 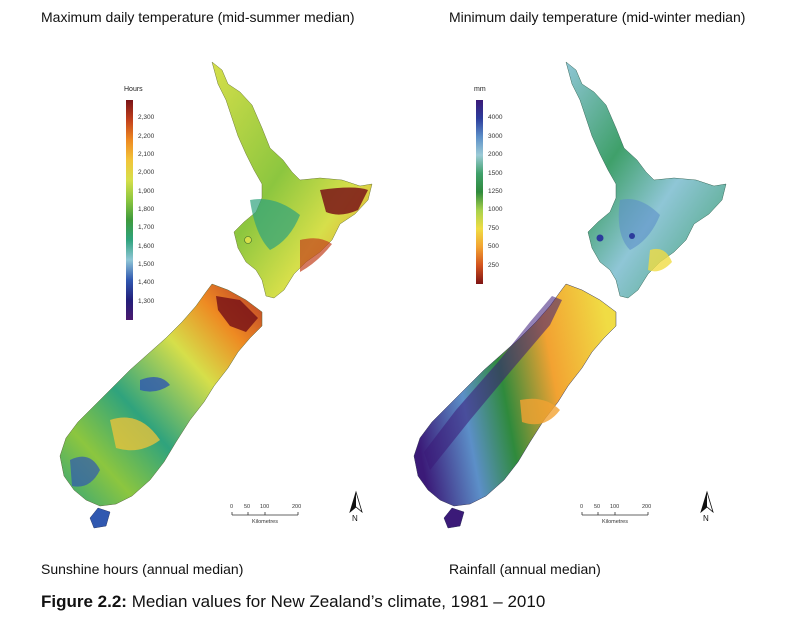 What do you see at coordinates (146, 228) in the screenshot?
I see `legend-tick-label: 1,700` at bounding box center [146, 228].